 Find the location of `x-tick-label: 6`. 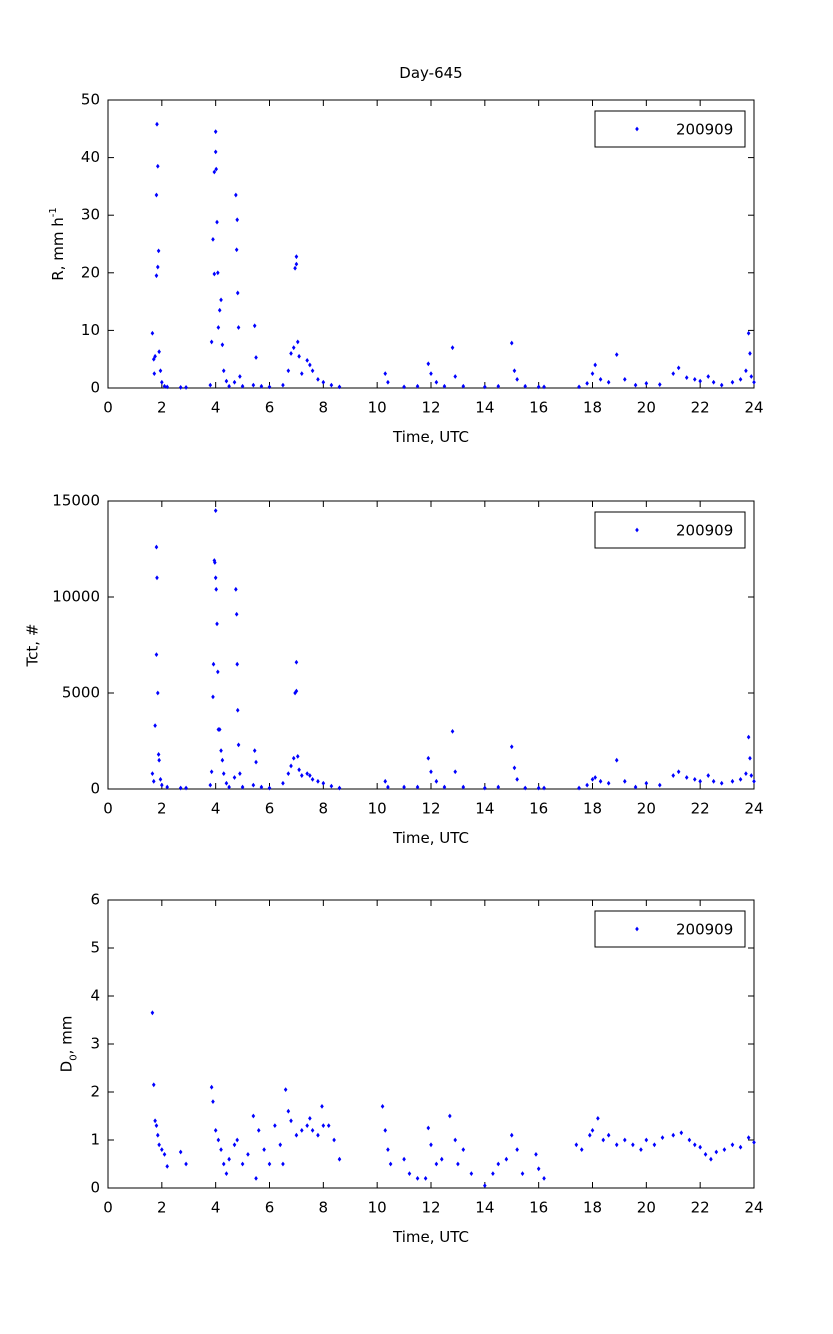

x-tick-label: 6 is located at coordinates (270, 1208).